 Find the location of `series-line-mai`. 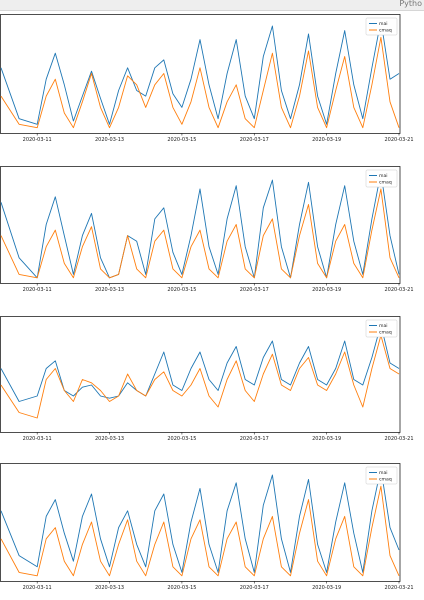

series-line-mai is located at coordinates (200, 363).